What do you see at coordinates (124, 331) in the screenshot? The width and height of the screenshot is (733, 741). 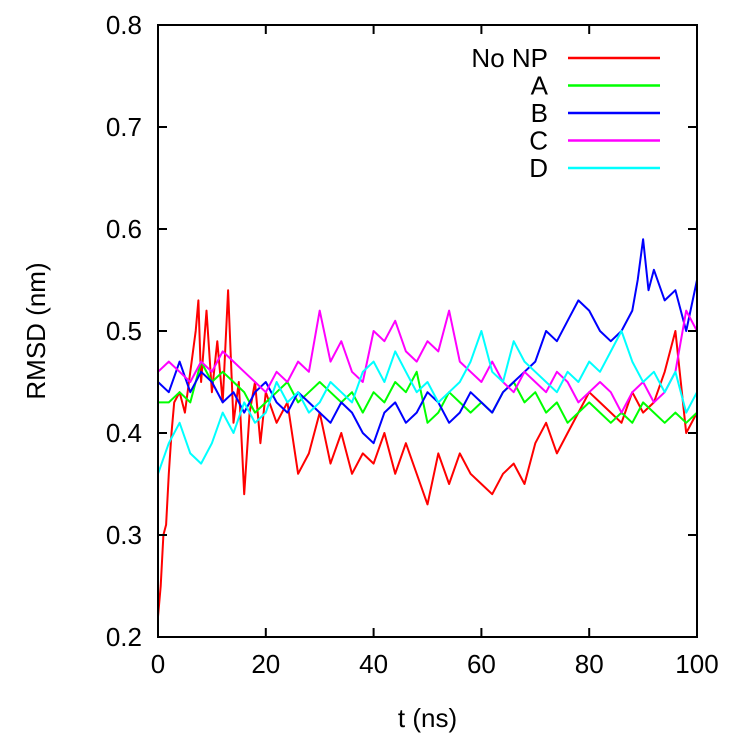 I see `y-tick-label: 0.5` at bounding box center [124, 331].